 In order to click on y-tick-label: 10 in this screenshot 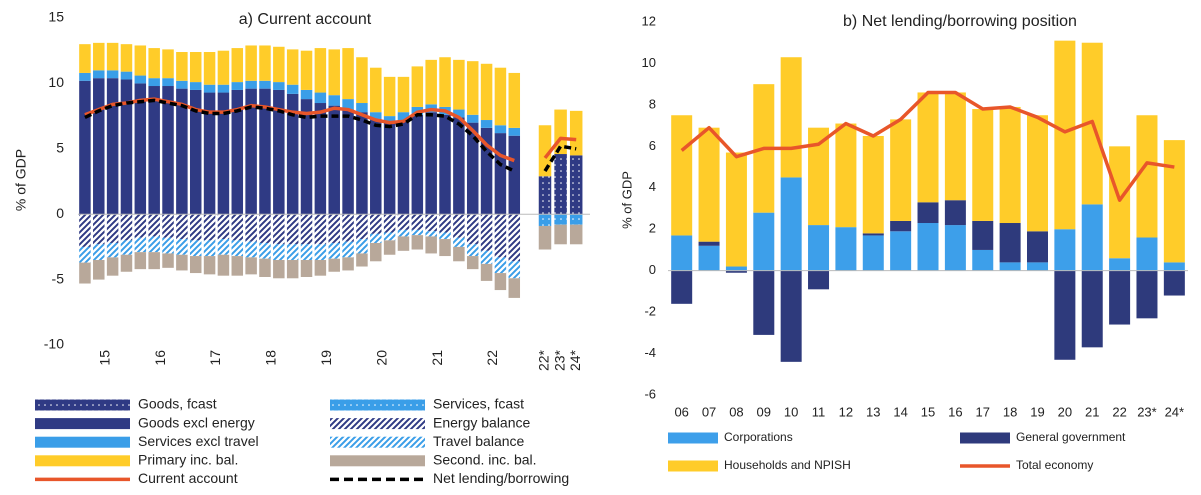, I will do `click(56, 82)`.